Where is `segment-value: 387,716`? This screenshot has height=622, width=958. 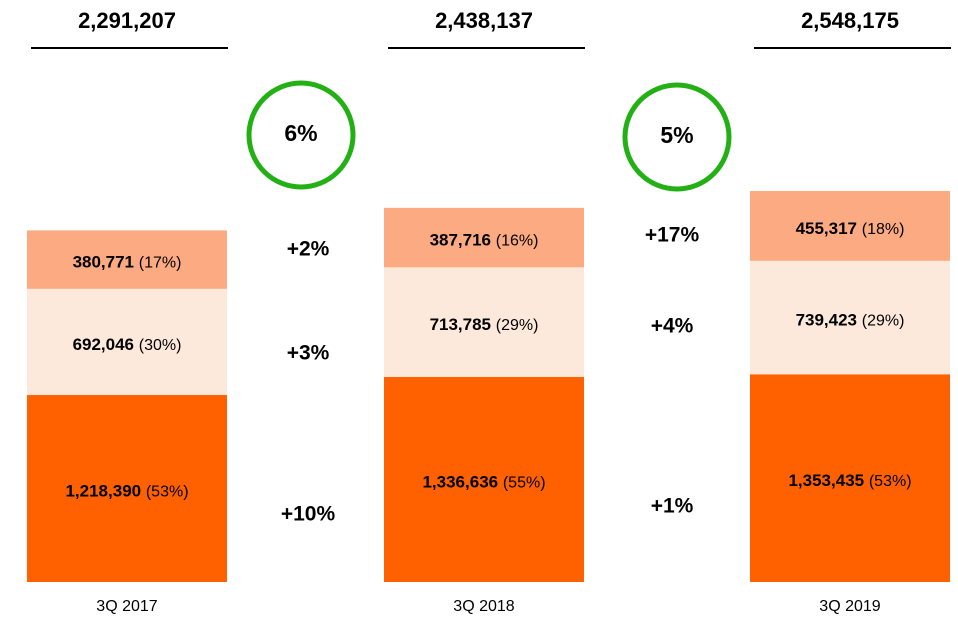
segment-value: 387,716 is located at coordinates (460, 240).